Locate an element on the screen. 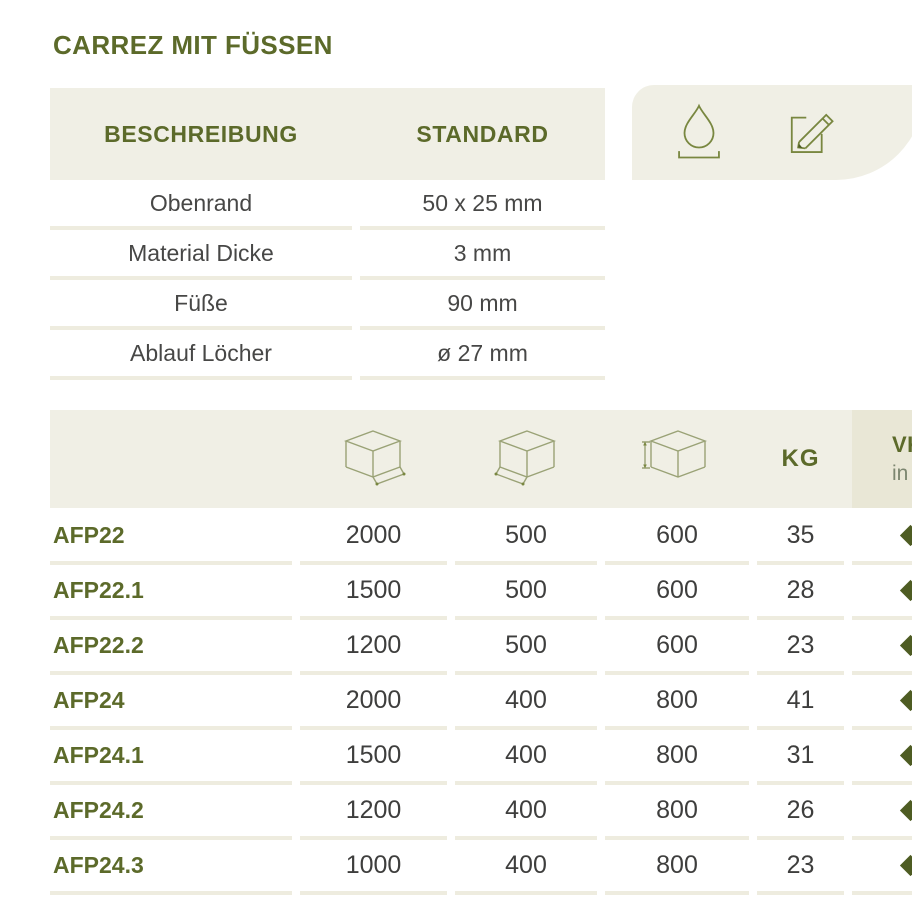 The height and width of the screenshot is (898, 912). kg-value: 41 is located at coordinates (800, 702).